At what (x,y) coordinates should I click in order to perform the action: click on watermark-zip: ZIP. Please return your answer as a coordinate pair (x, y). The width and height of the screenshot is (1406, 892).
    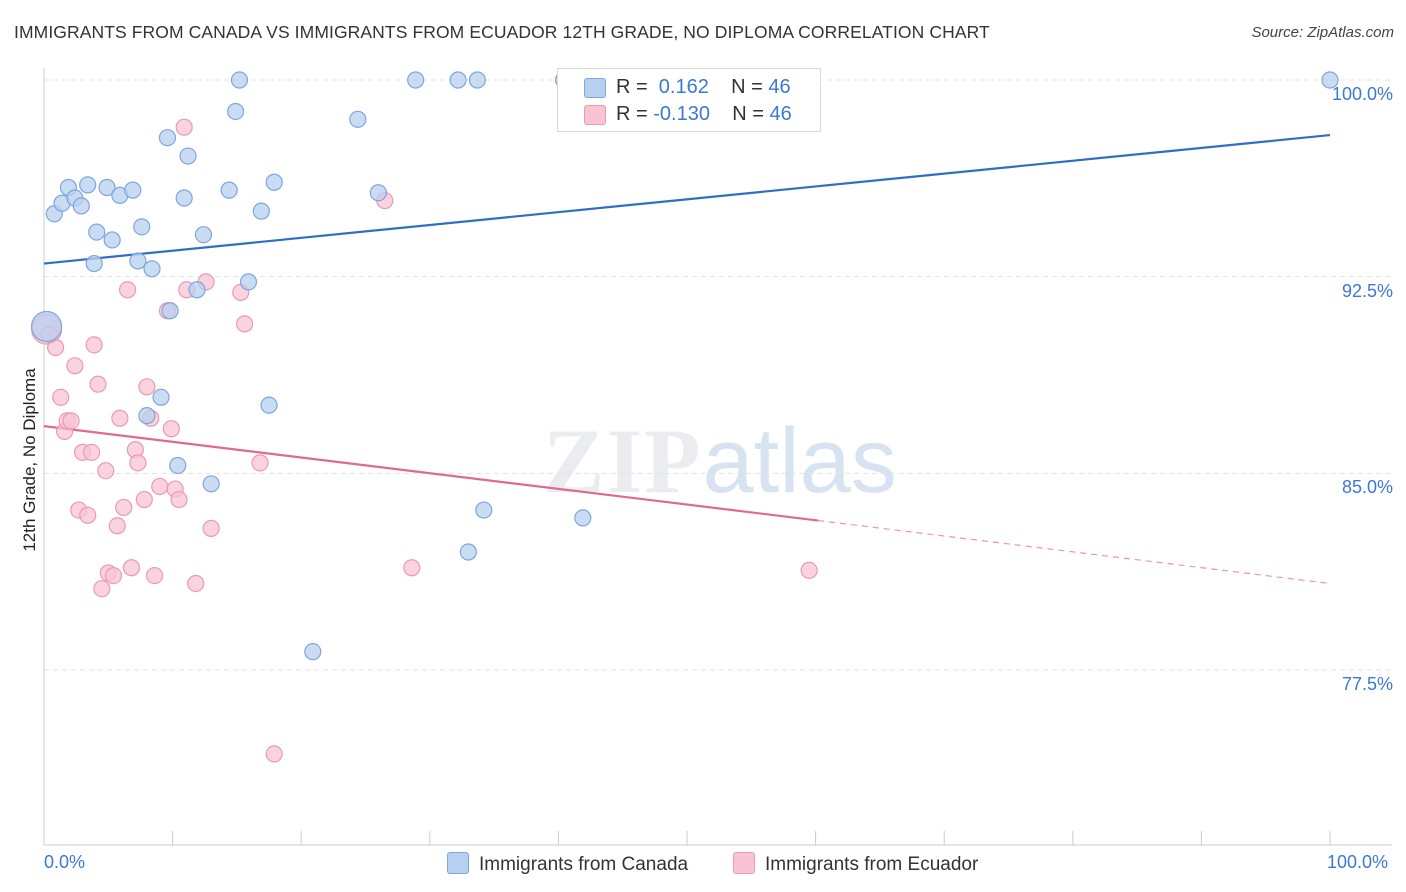
    Looking at the image, I should click on (622, 461).